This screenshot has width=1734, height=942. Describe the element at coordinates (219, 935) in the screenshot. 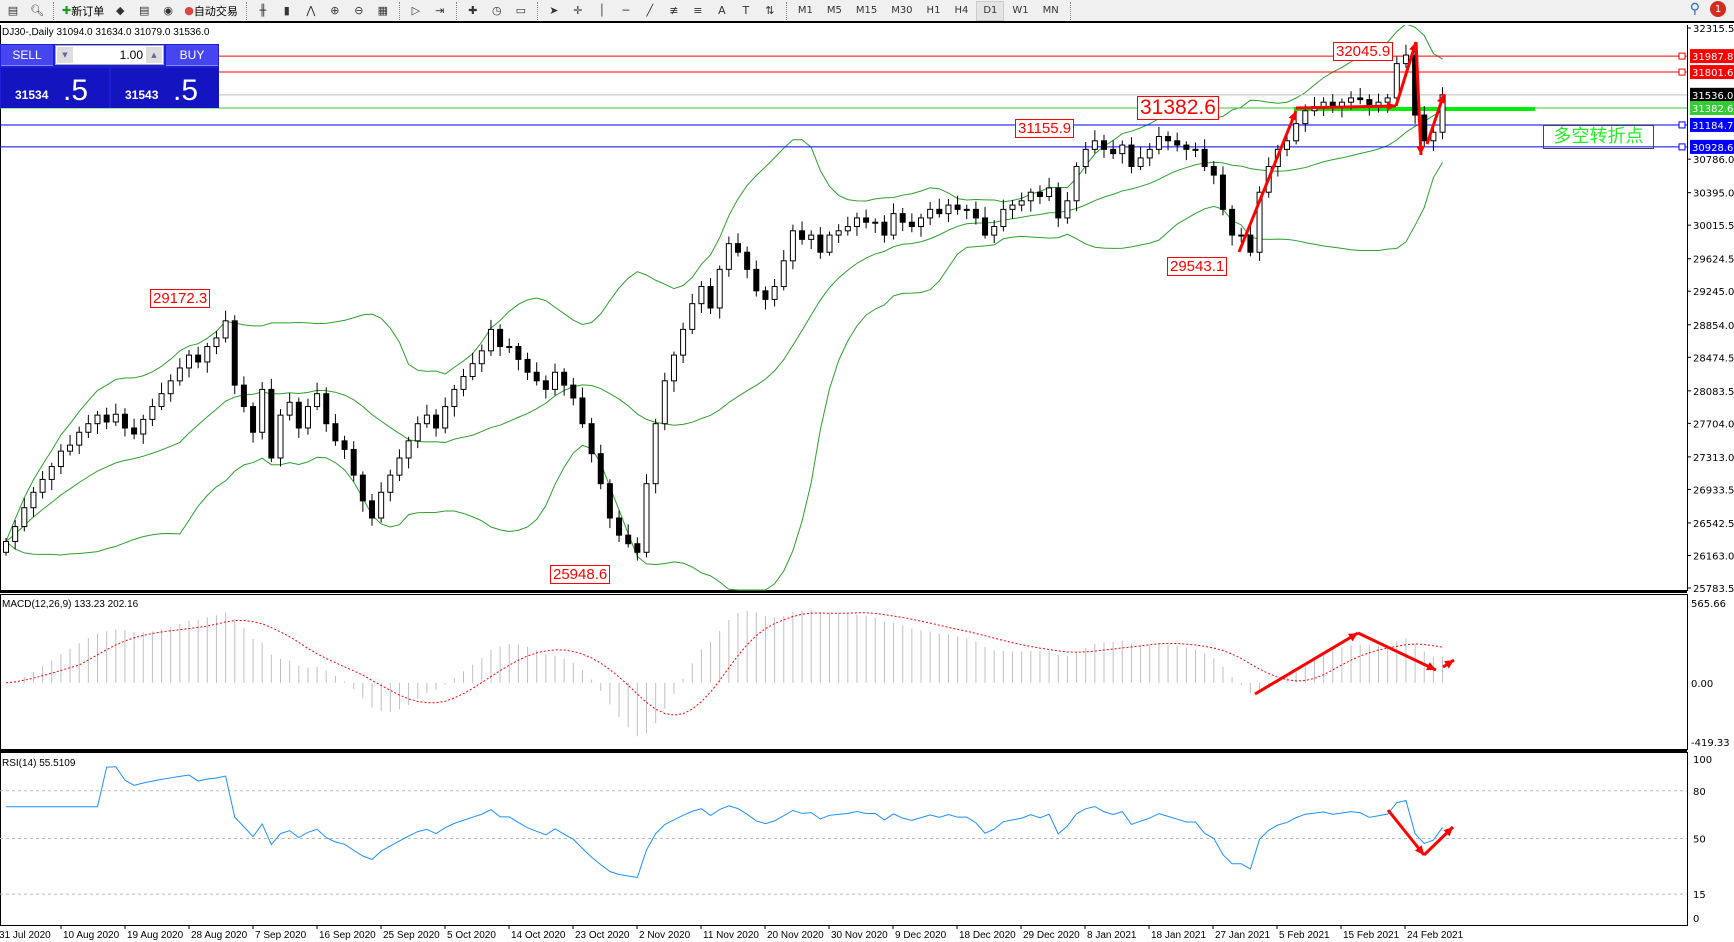

I see `date-label: 28 Aug 2020` at that location.